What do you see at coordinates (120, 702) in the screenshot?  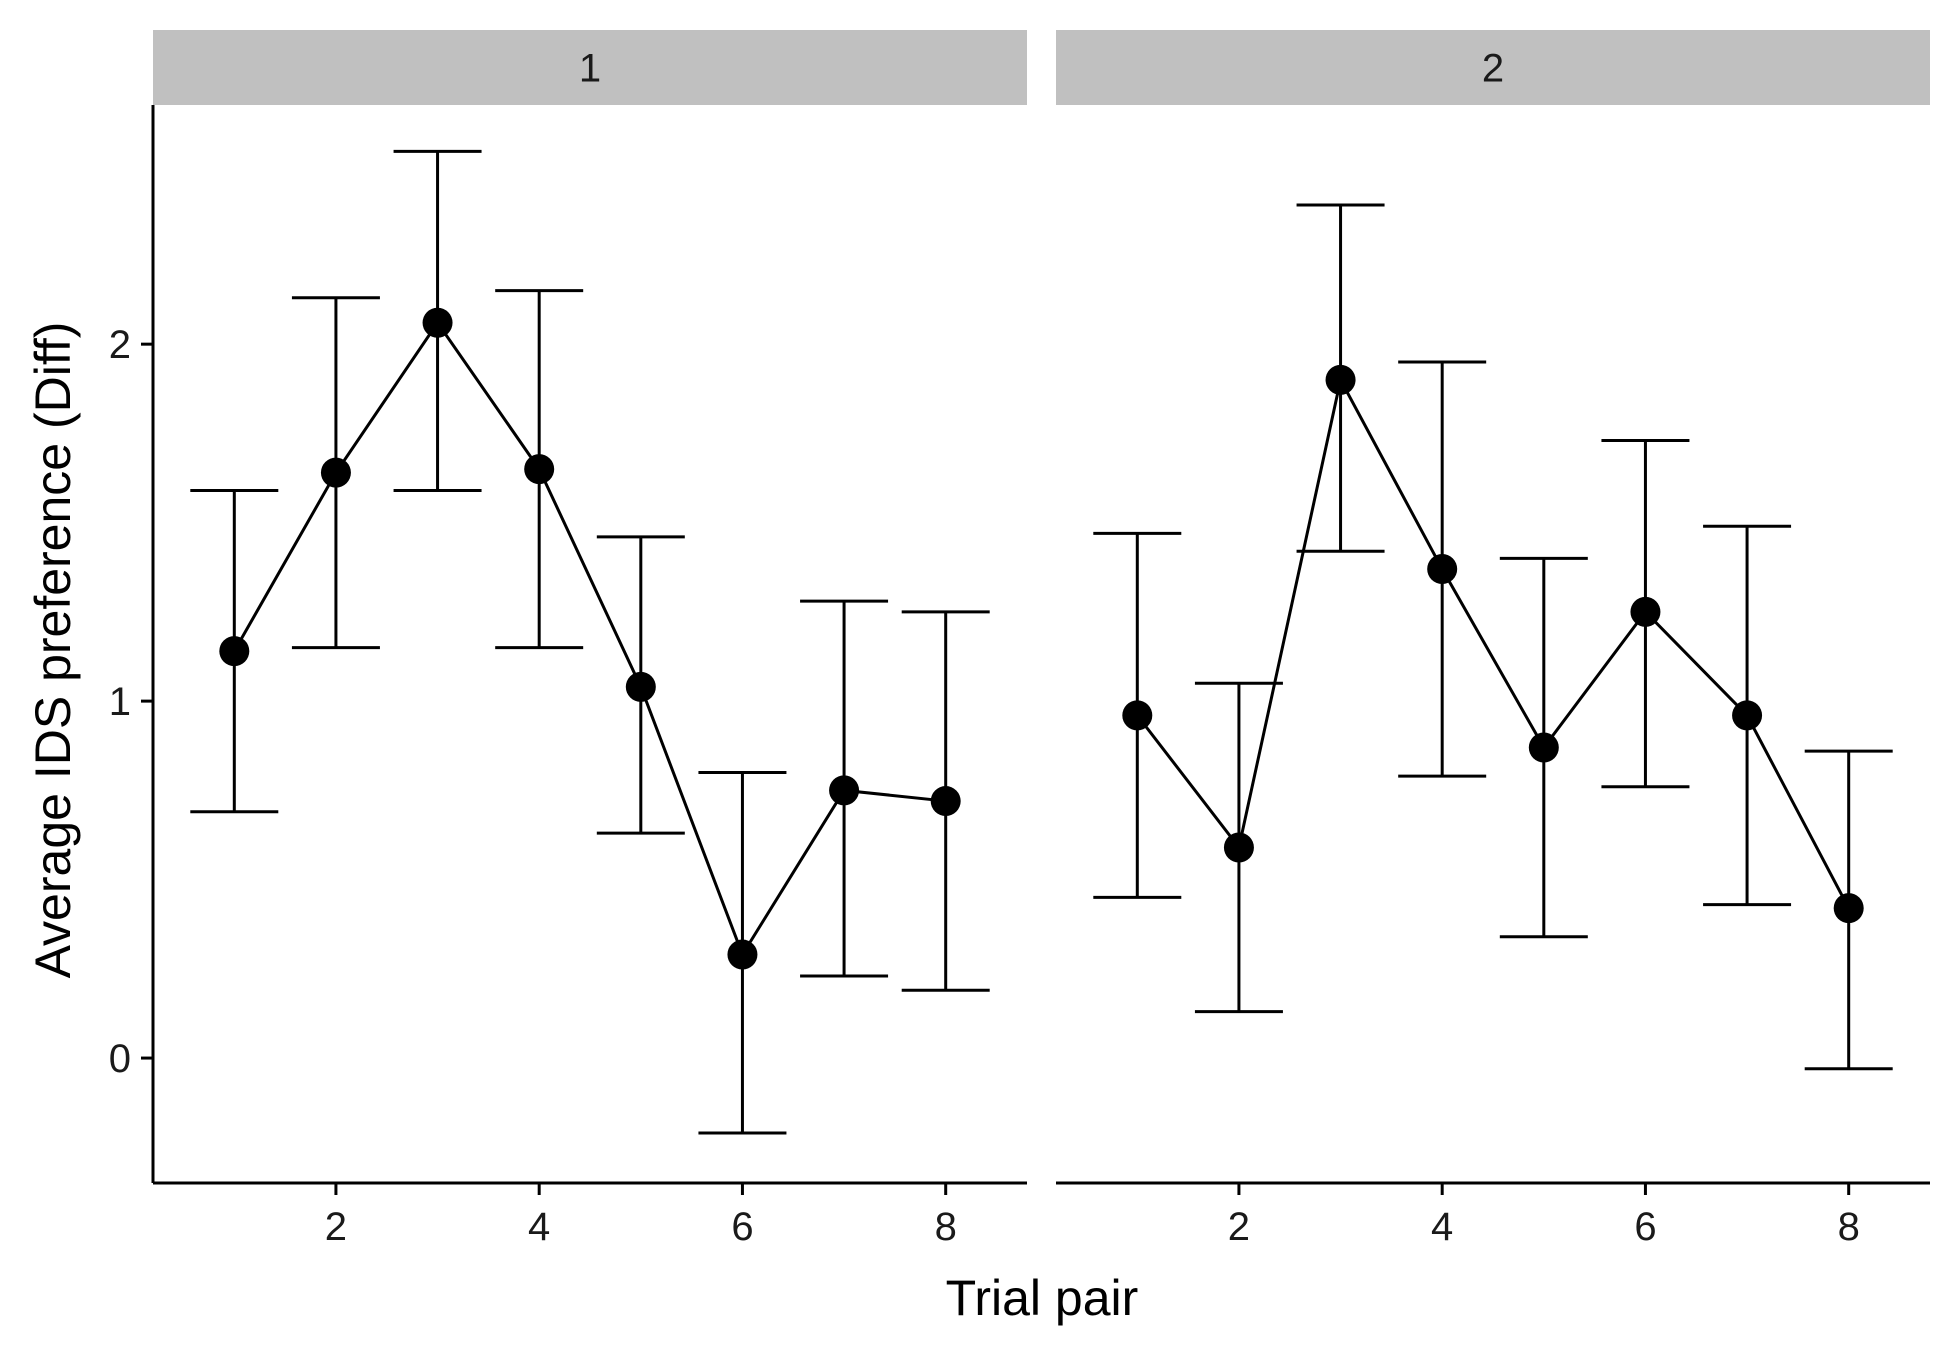 I see `y-tick-label: 1` at bounding box center [120, 702].